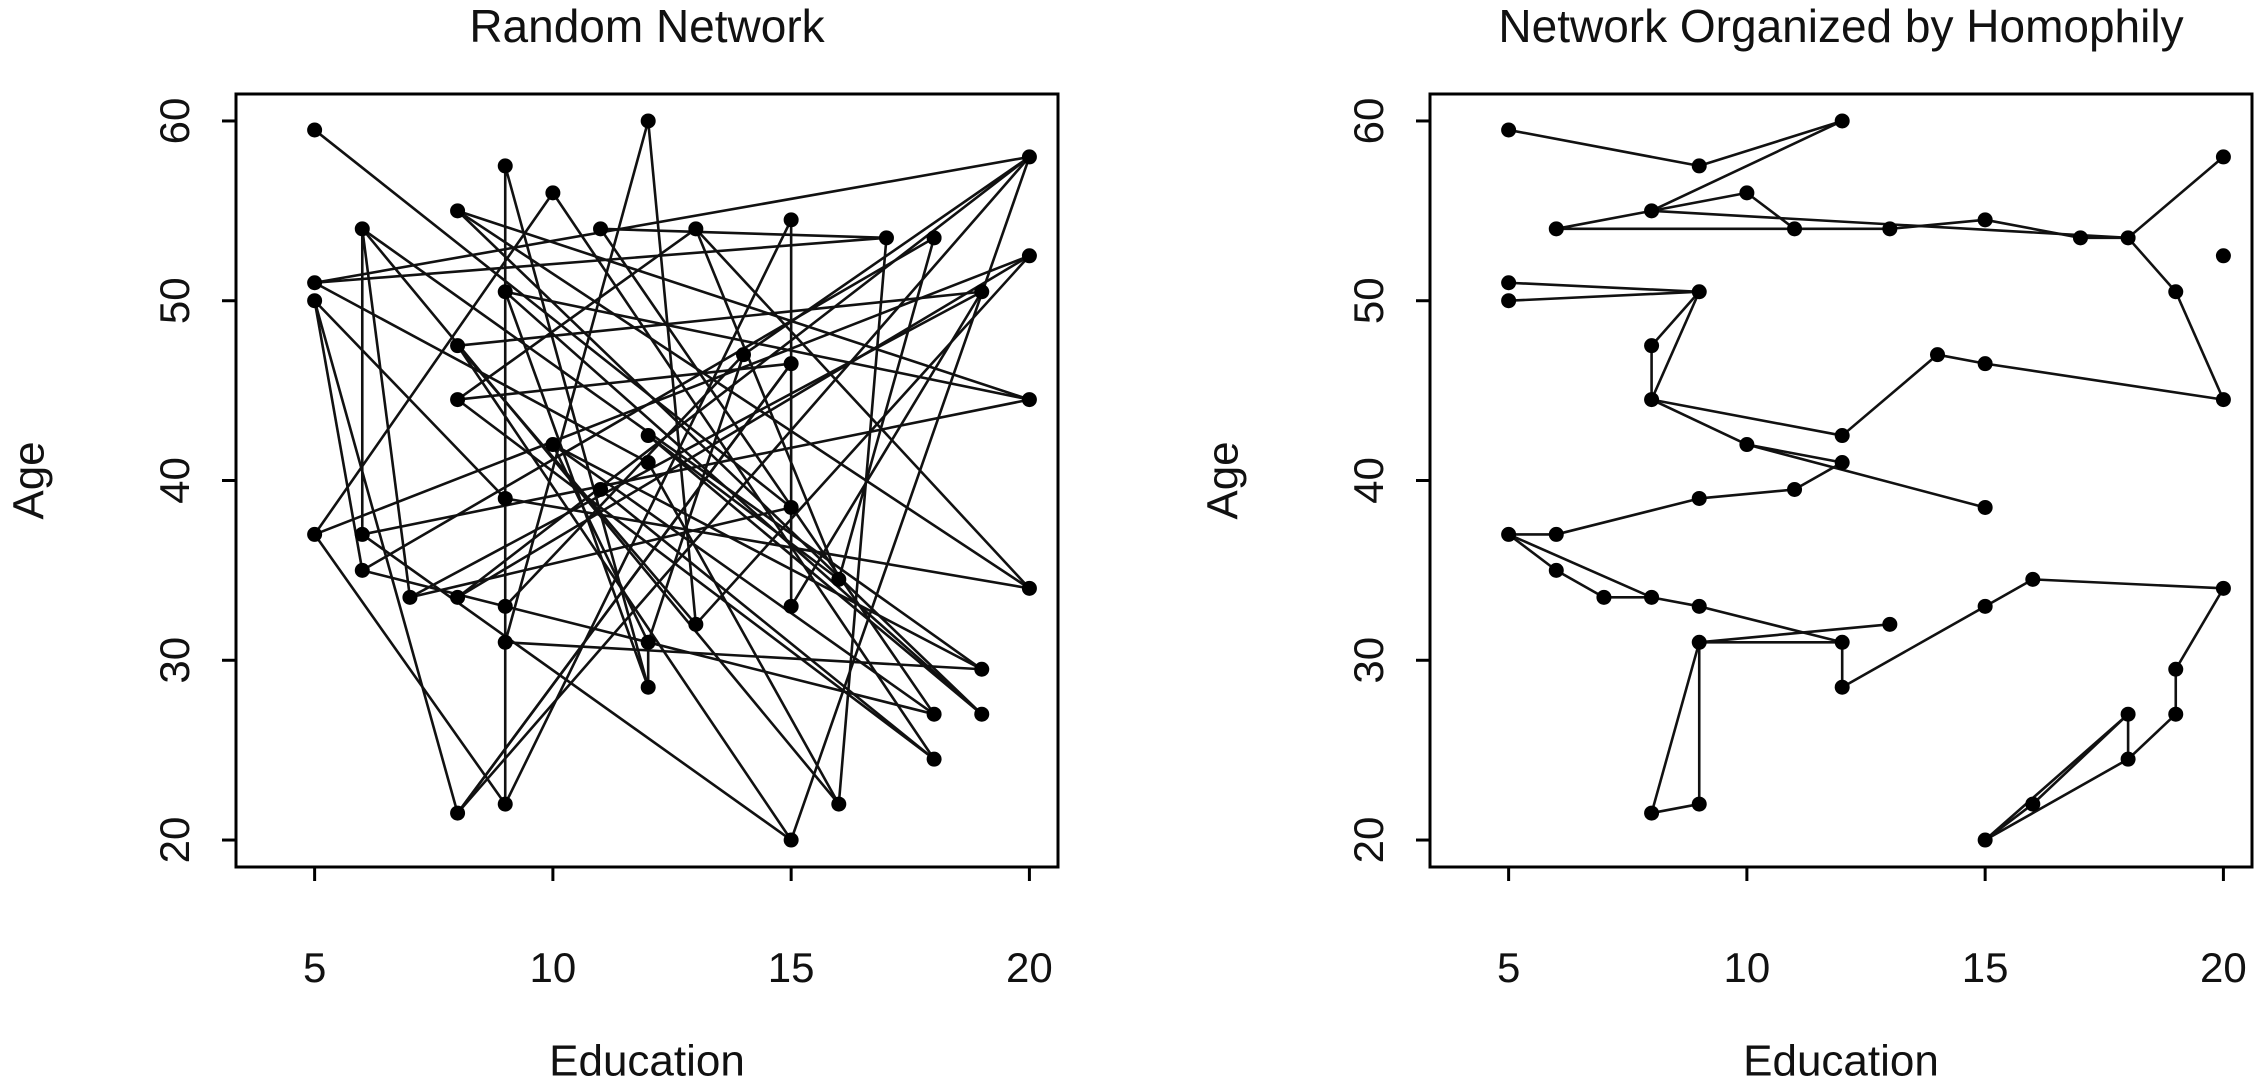  I want to click on chart-title: Network Organized by Homophily, so click(1840, 26).